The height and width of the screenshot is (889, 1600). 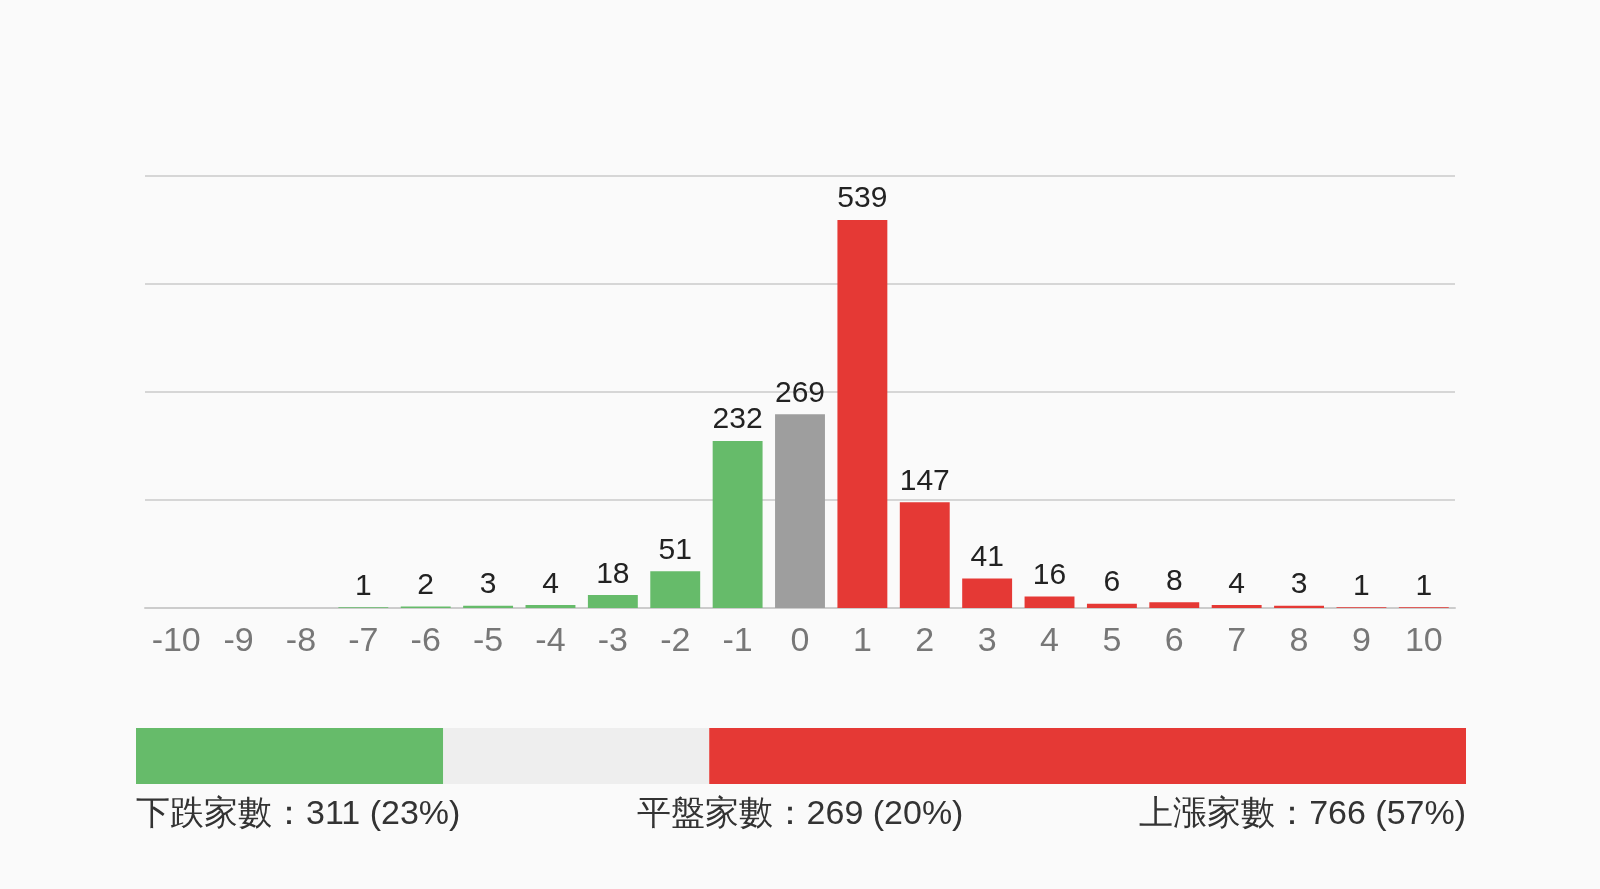 I want to click on x-tick-label: 7, so click(x=1237, y=639).